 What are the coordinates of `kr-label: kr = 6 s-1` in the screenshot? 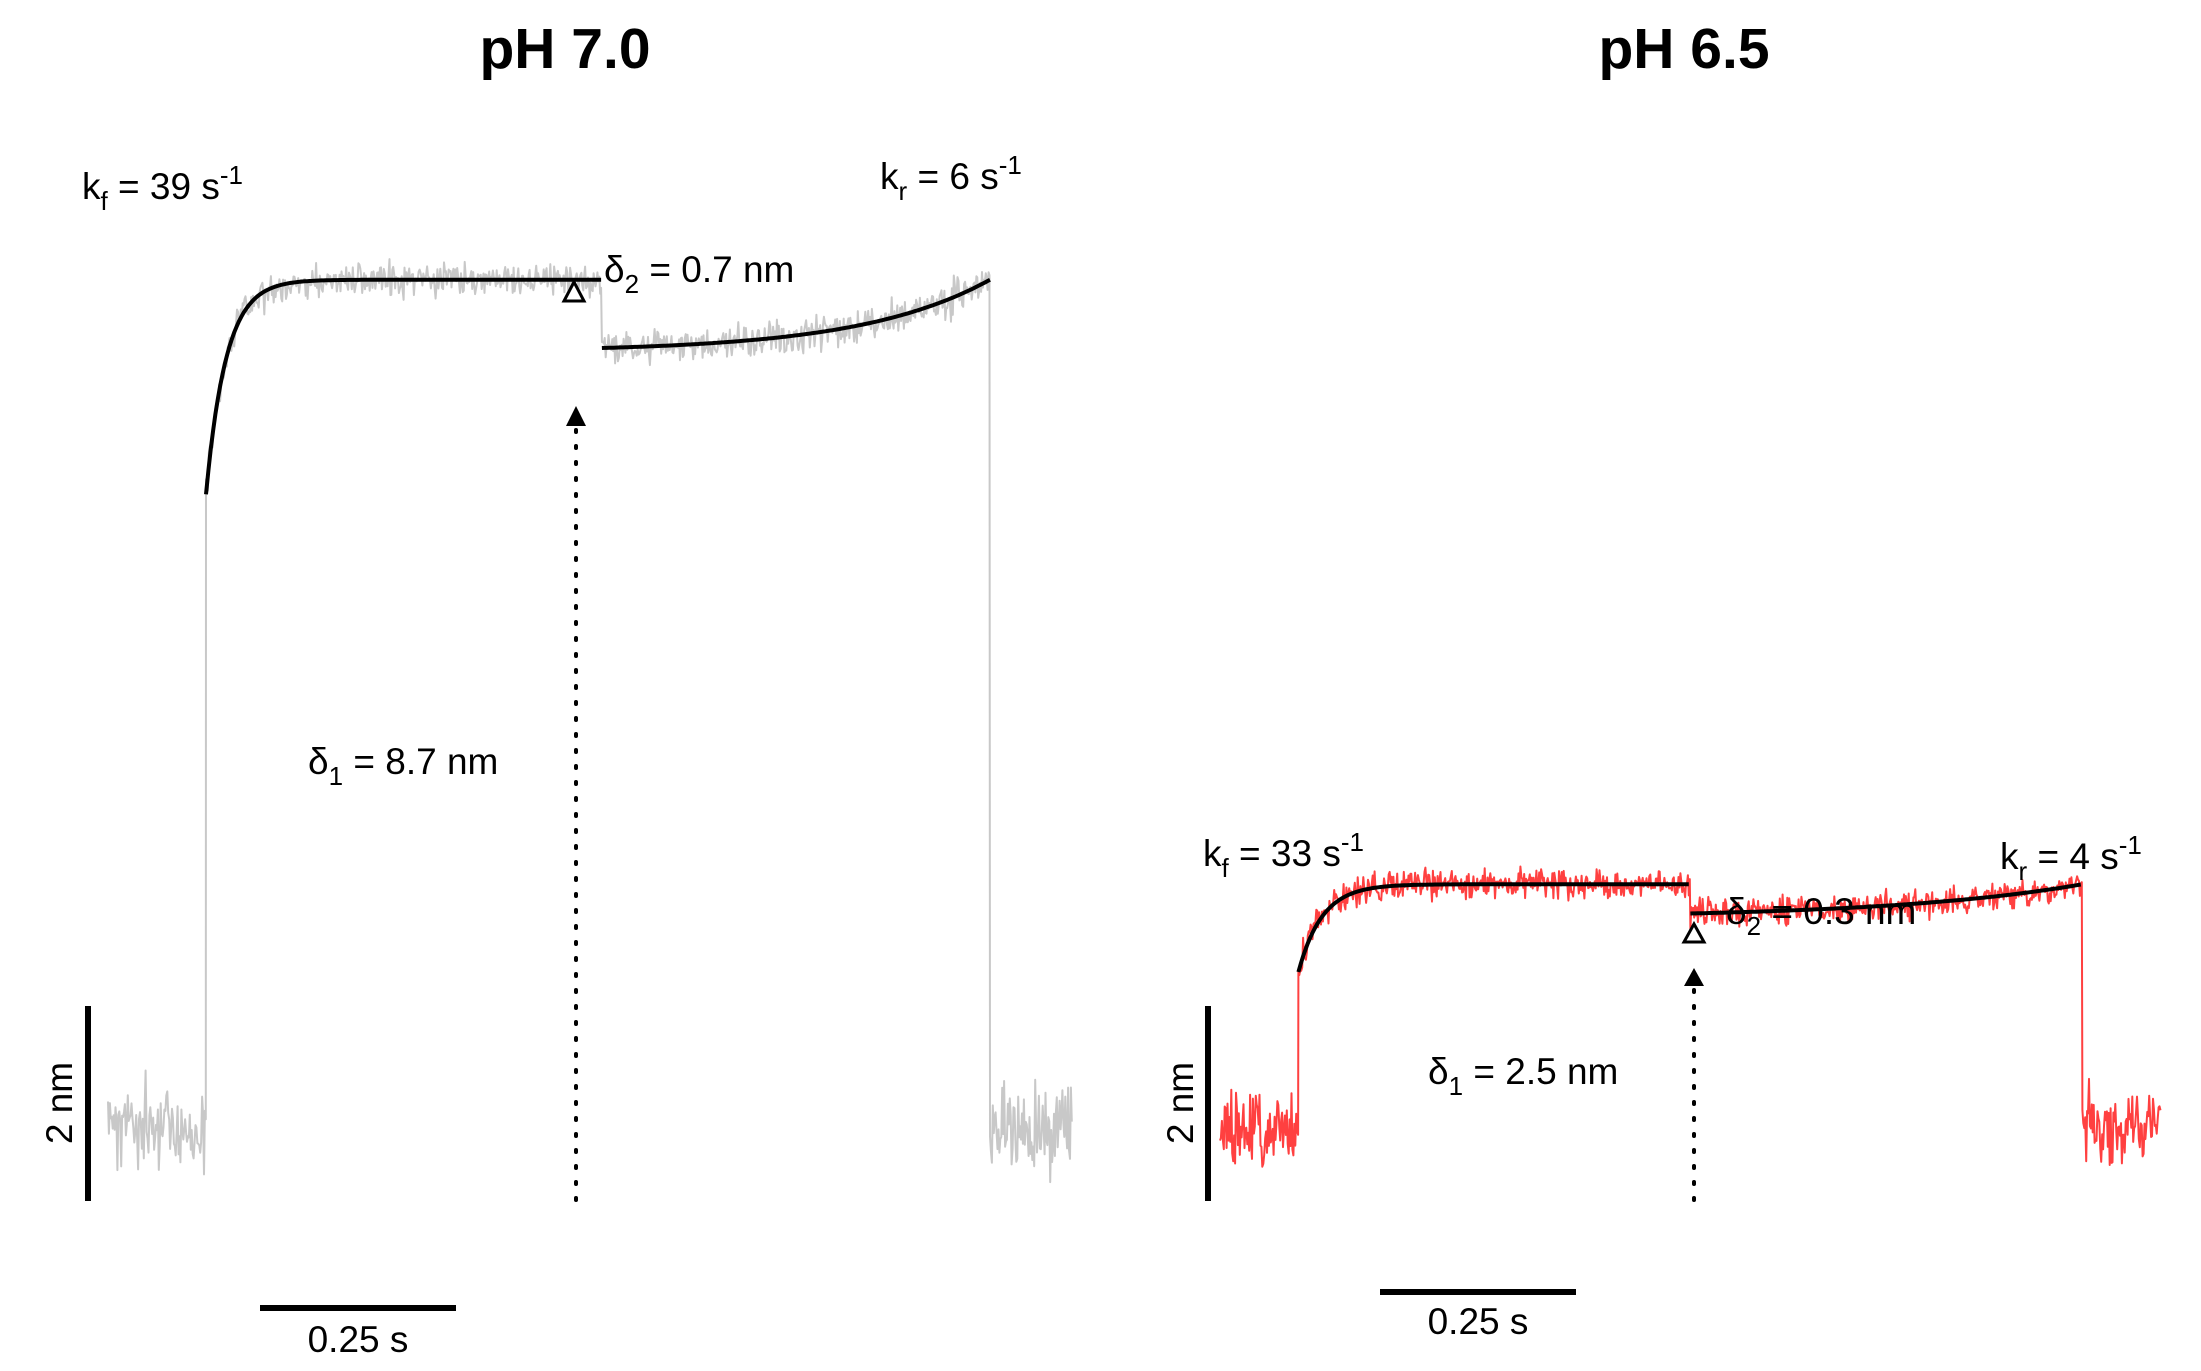 It's located at (951, 178).